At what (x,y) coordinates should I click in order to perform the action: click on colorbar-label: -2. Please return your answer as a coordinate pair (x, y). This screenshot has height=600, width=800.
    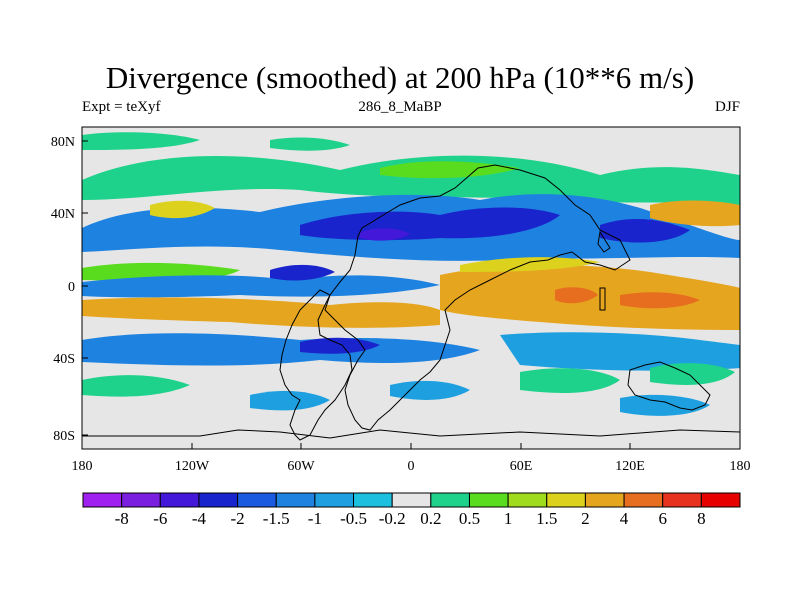
    Looking at the image, I should click on (238, 518).